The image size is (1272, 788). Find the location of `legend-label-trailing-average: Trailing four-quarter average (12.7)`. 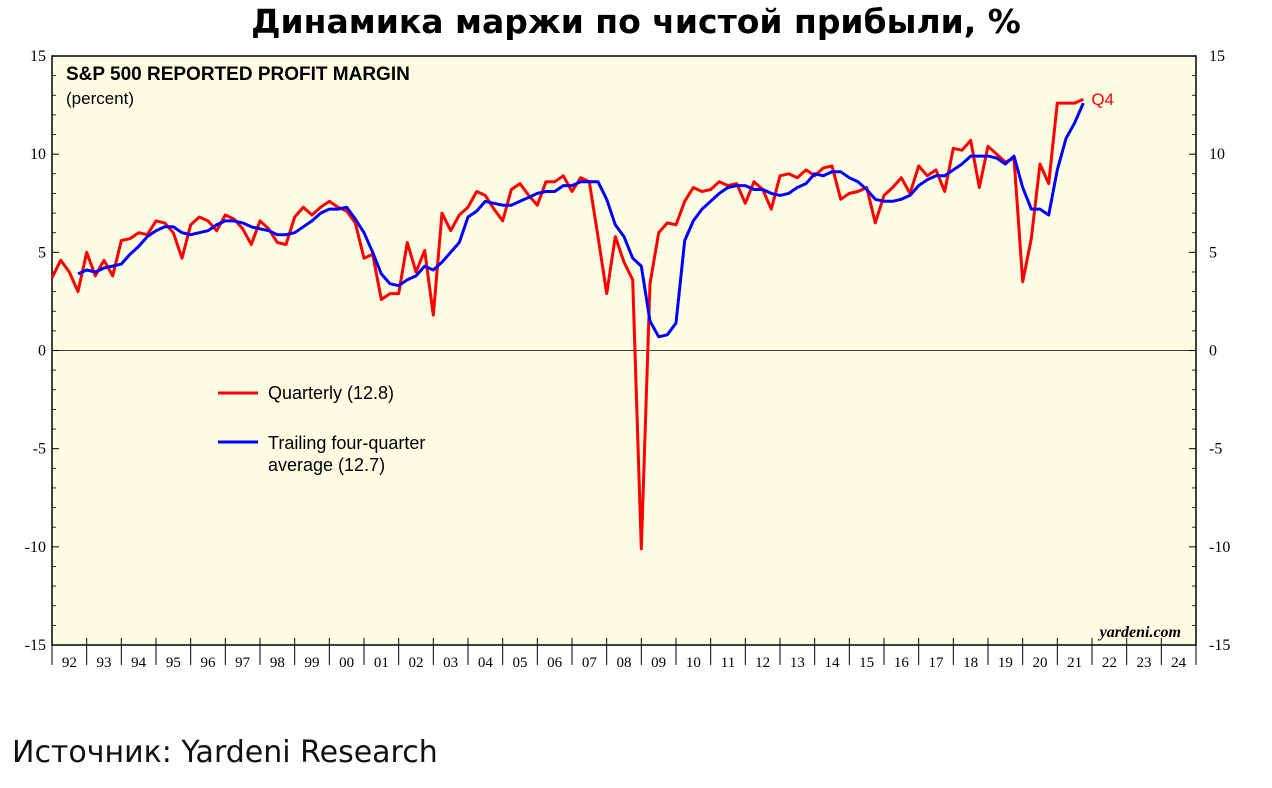

legend-label-trailing-average: Trailing four-quarter average (12.7) is located at coordinates (346, 454).